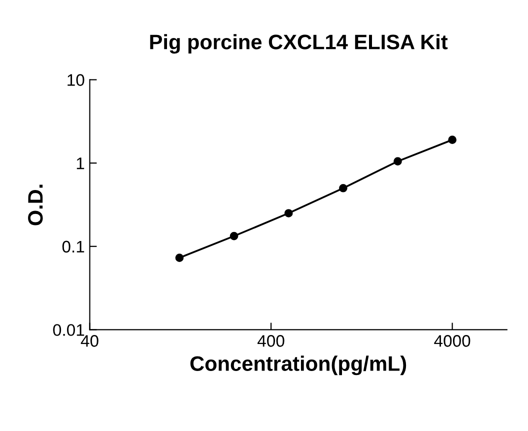  Describe the element at coordinates (68, 330) in the screenshot. I see `y-tick-label: 0.01` at that location.